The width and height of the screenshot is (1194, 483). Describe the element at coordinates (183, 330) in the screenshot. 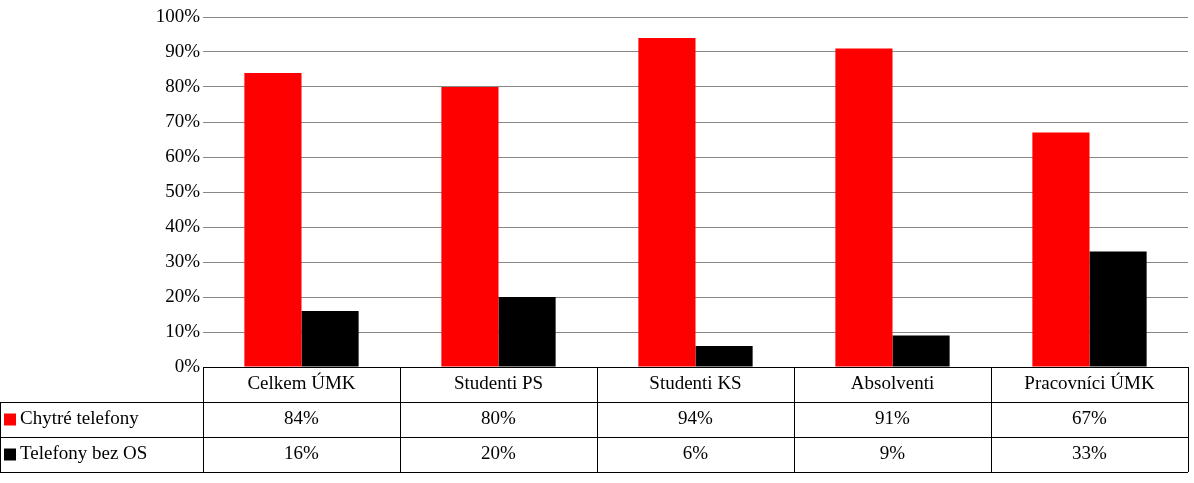

I see `y-tick-label: 10%` at that location.